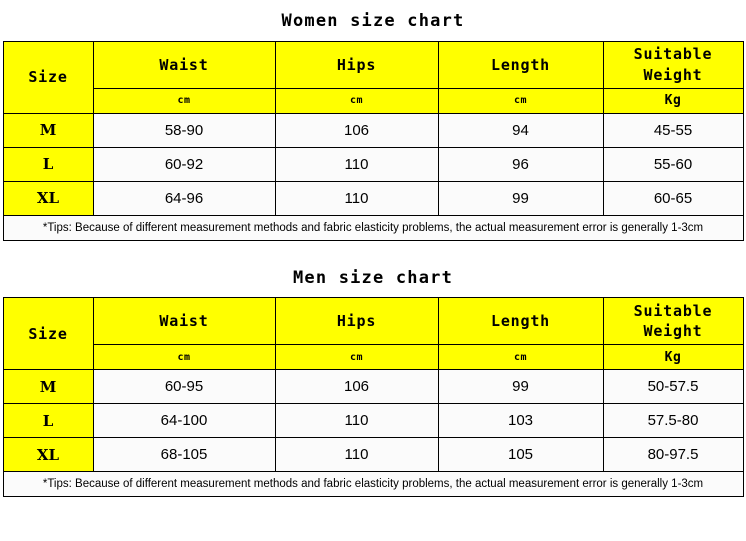  Describe the element at coordinates (673, 164) in the screenshot. I see `weight-value: 55-60` at that location.